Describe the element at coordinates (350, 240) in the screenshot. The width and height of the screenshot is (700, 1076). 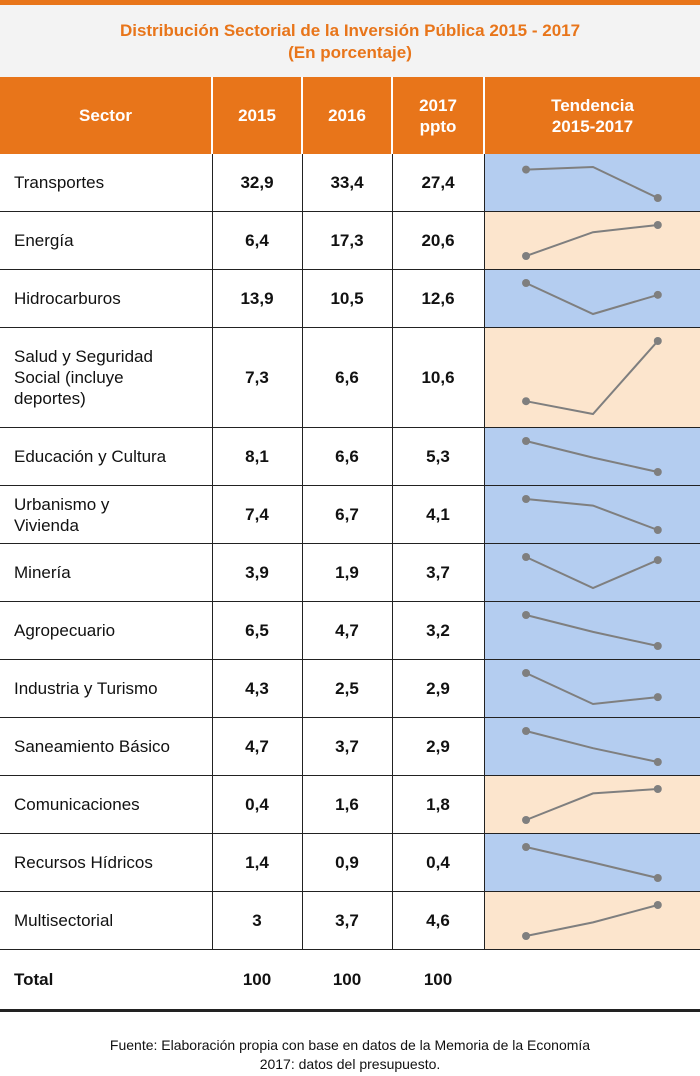
I see `table-row: Energía 6,4 17,3 20,6` at that location.